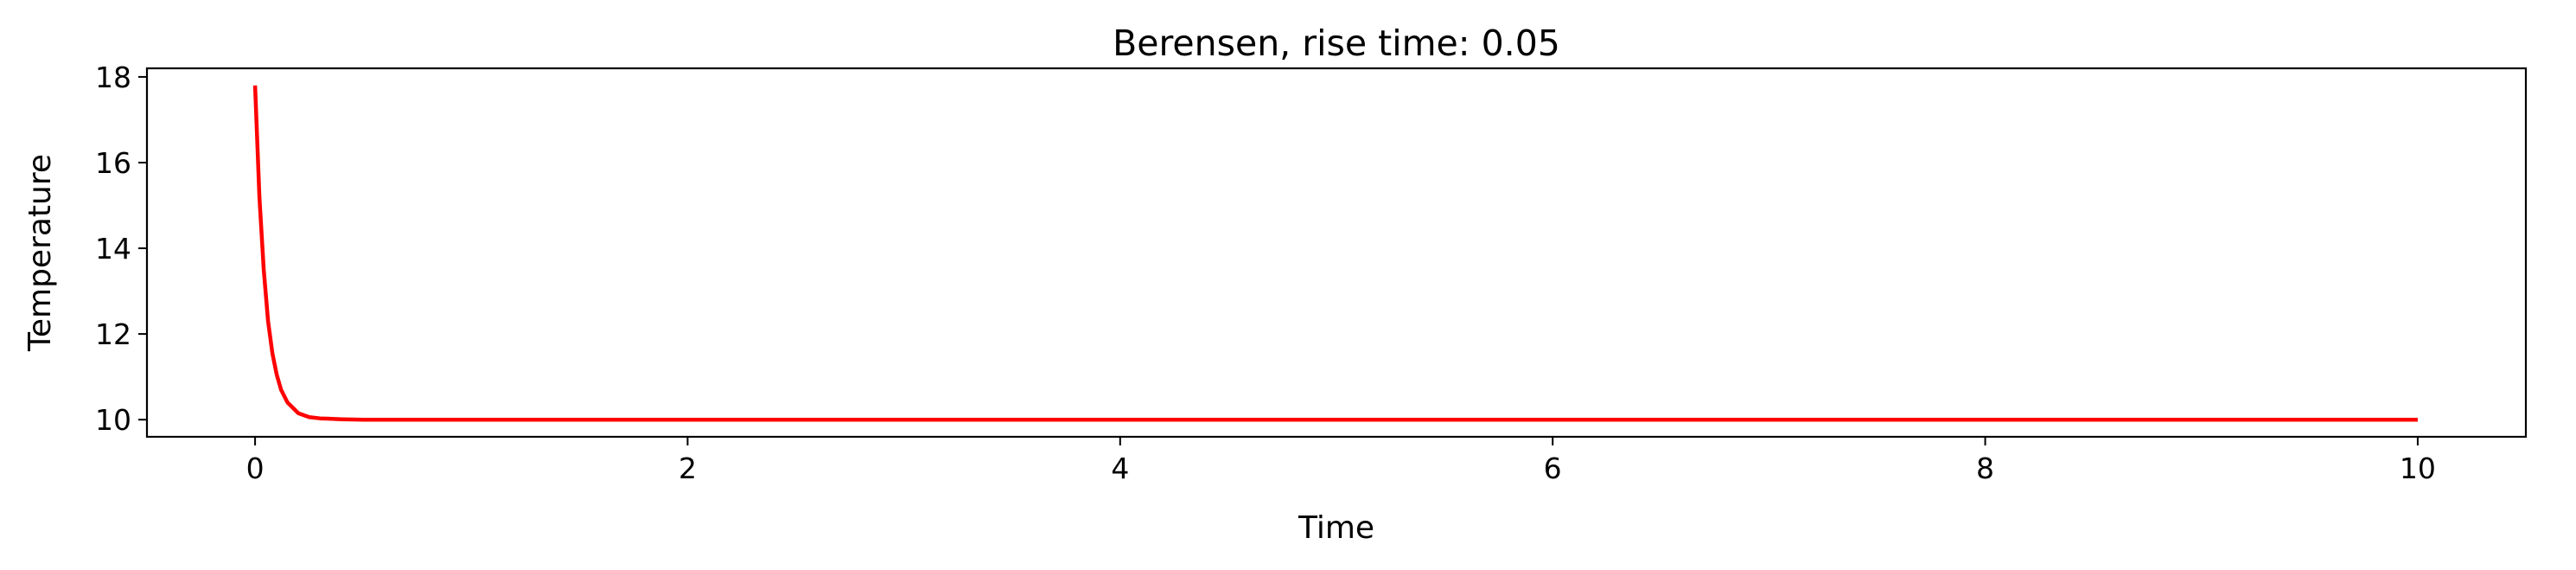 This screenshot has width=2576, height=570. What do you see at coordinates (1120, 469) in the screenshot?
I see `x-tick-label: 4` at bounding box center [1120, 469].